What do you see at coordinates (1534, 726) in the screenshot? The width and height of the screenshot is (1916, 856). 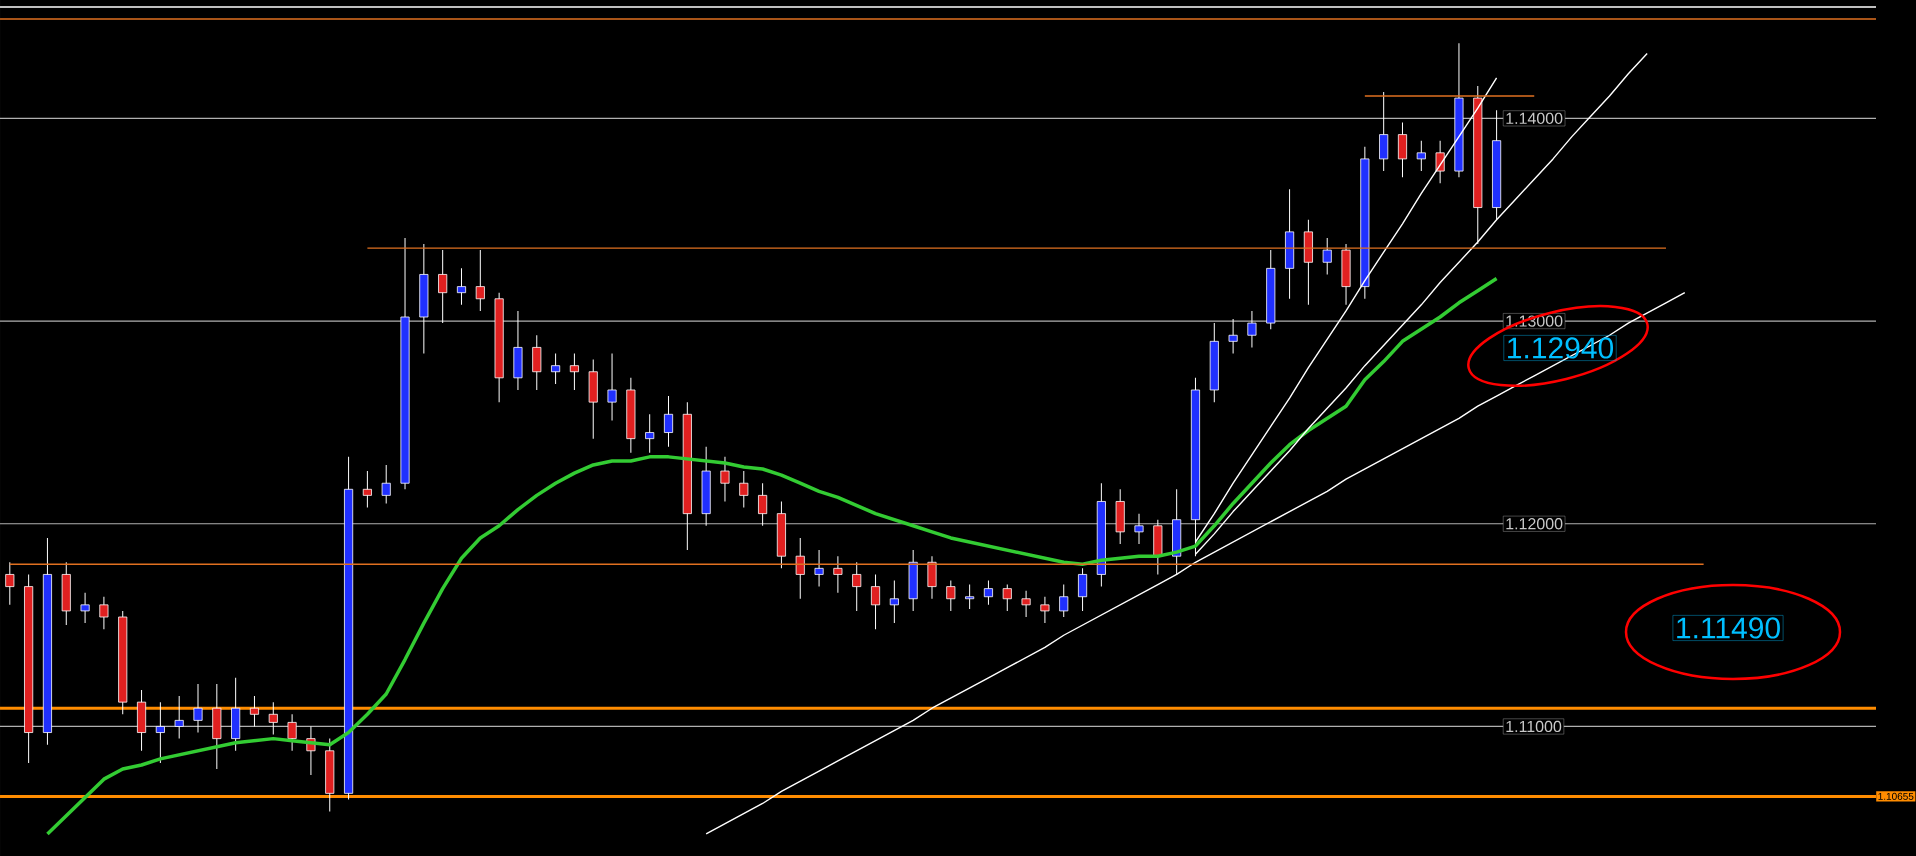 I see `y-tick-label: 1.11000` at bounding box center [1534, 726].